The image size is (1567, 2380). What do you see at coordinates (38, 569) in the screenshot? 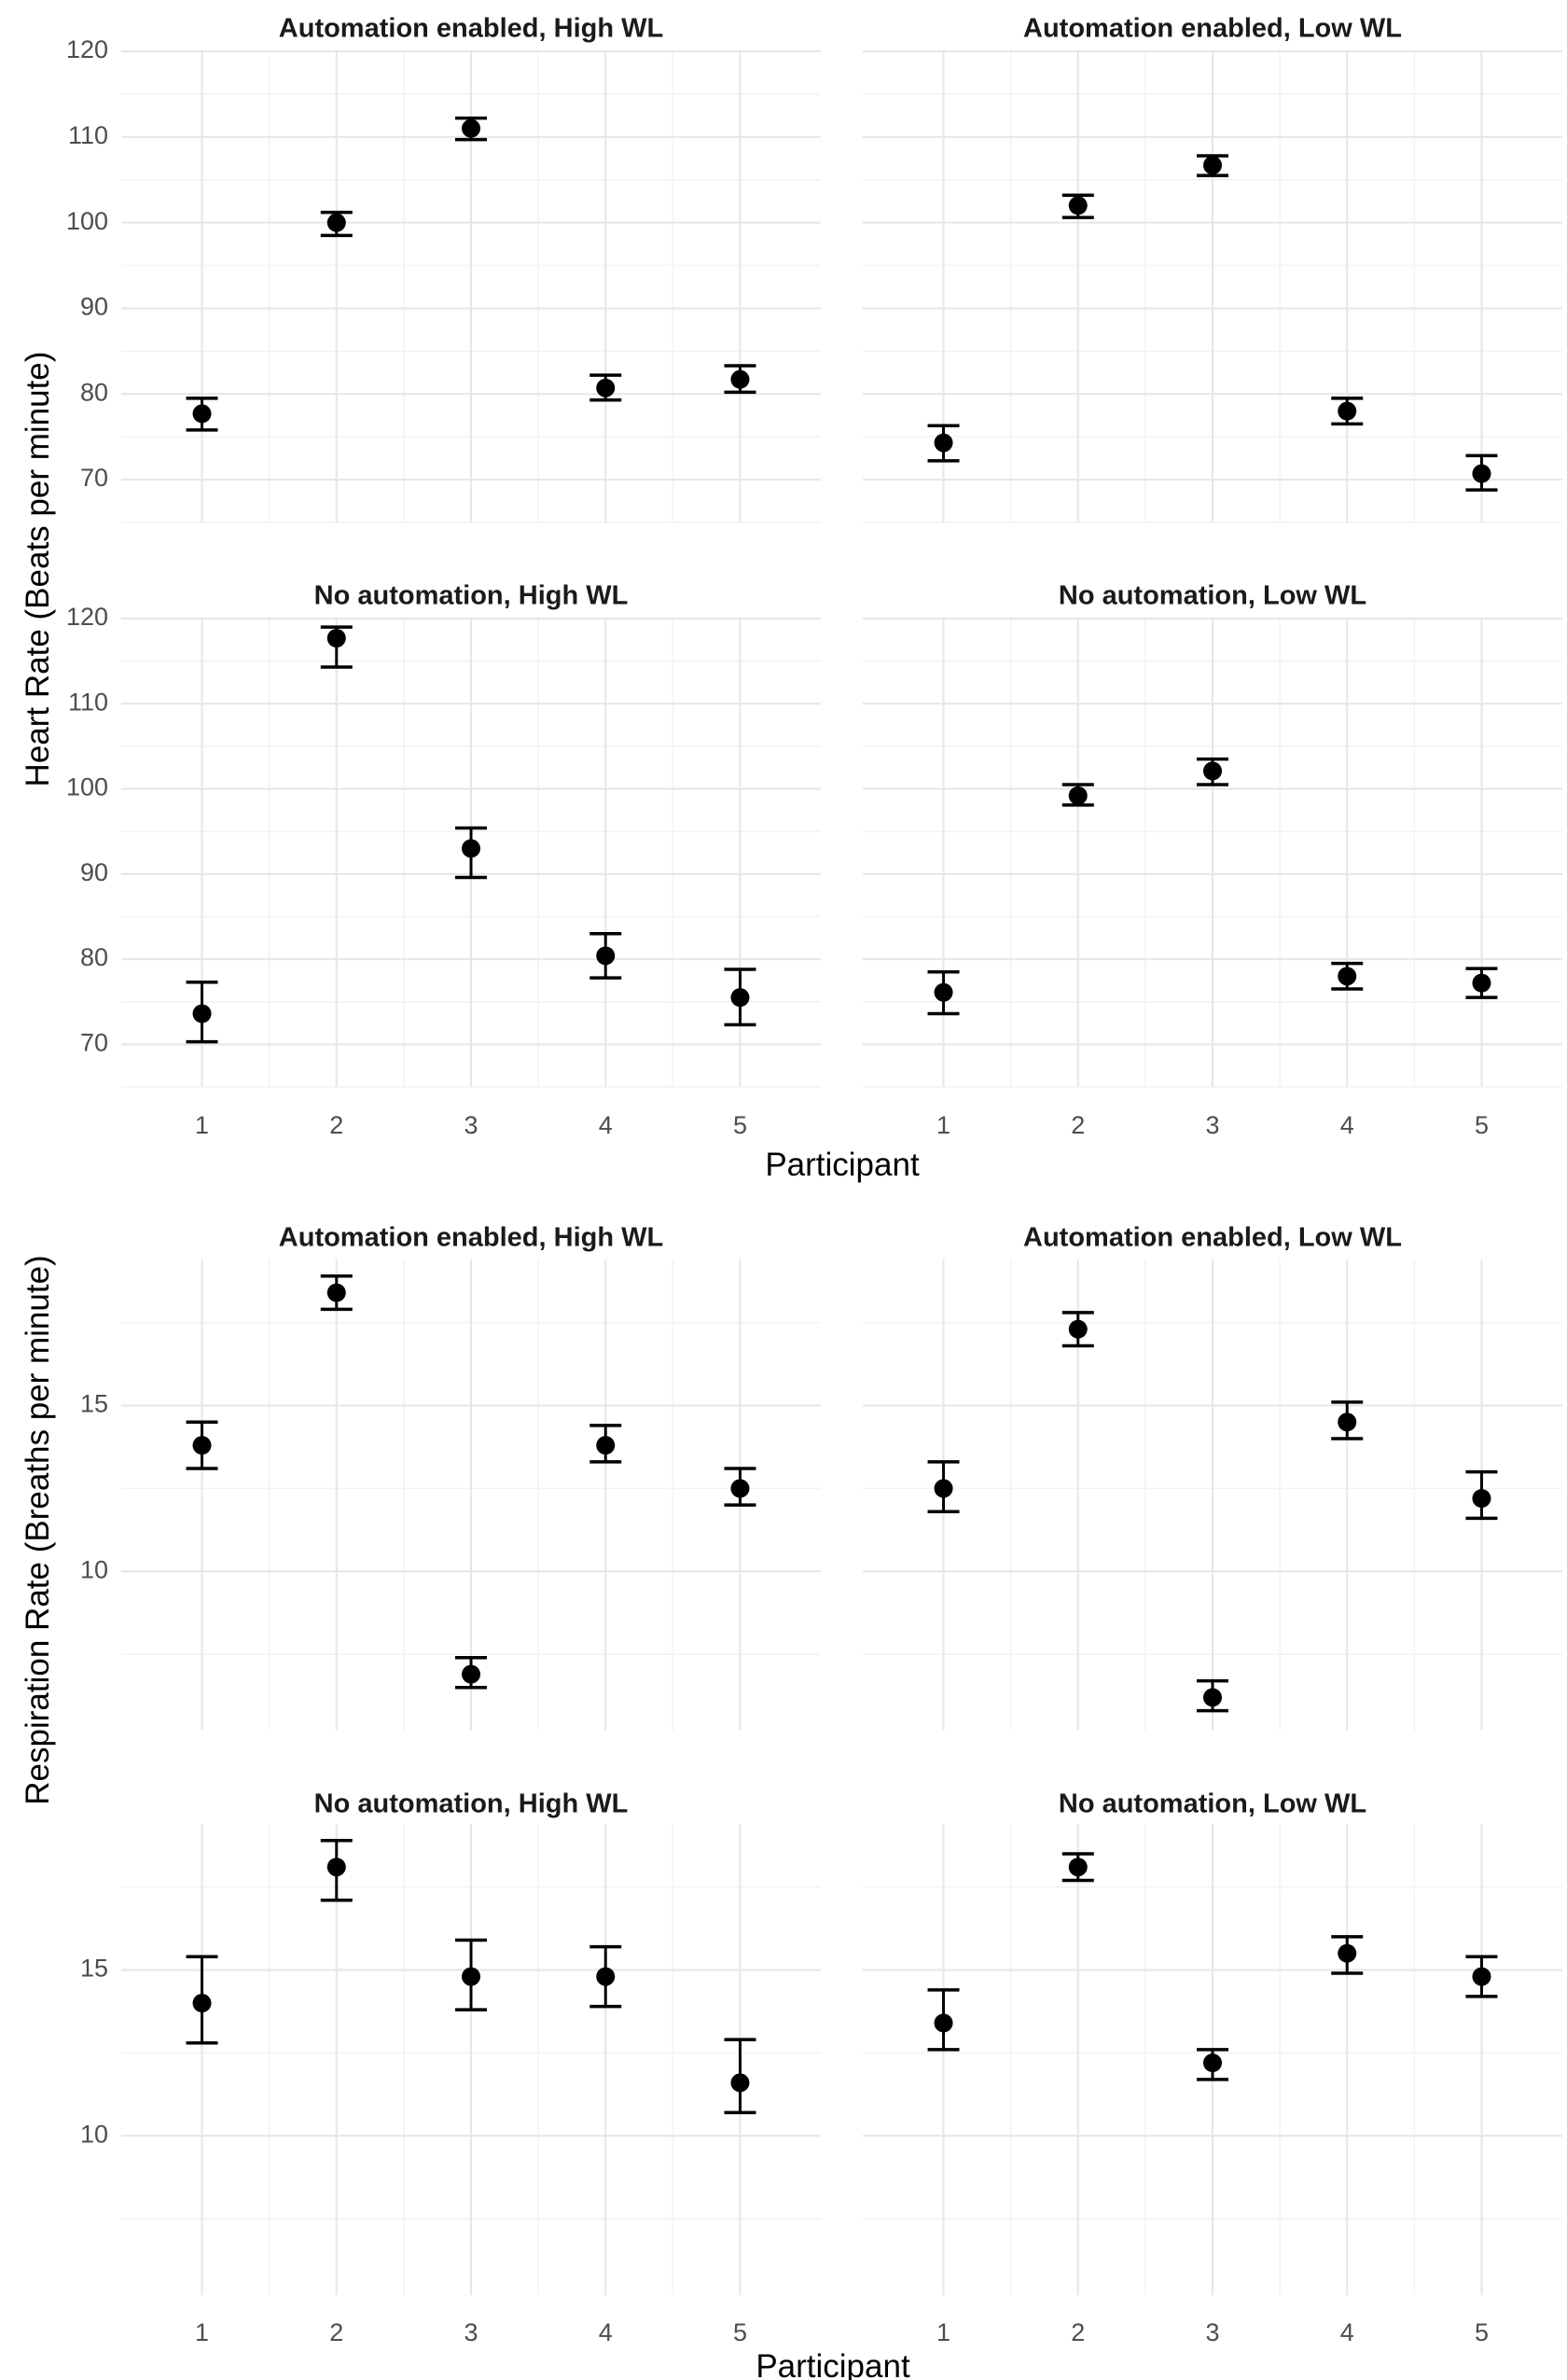
I see `y-axis-title: Heart Rate (Beats per minute)` at bounding box center [38, 569].